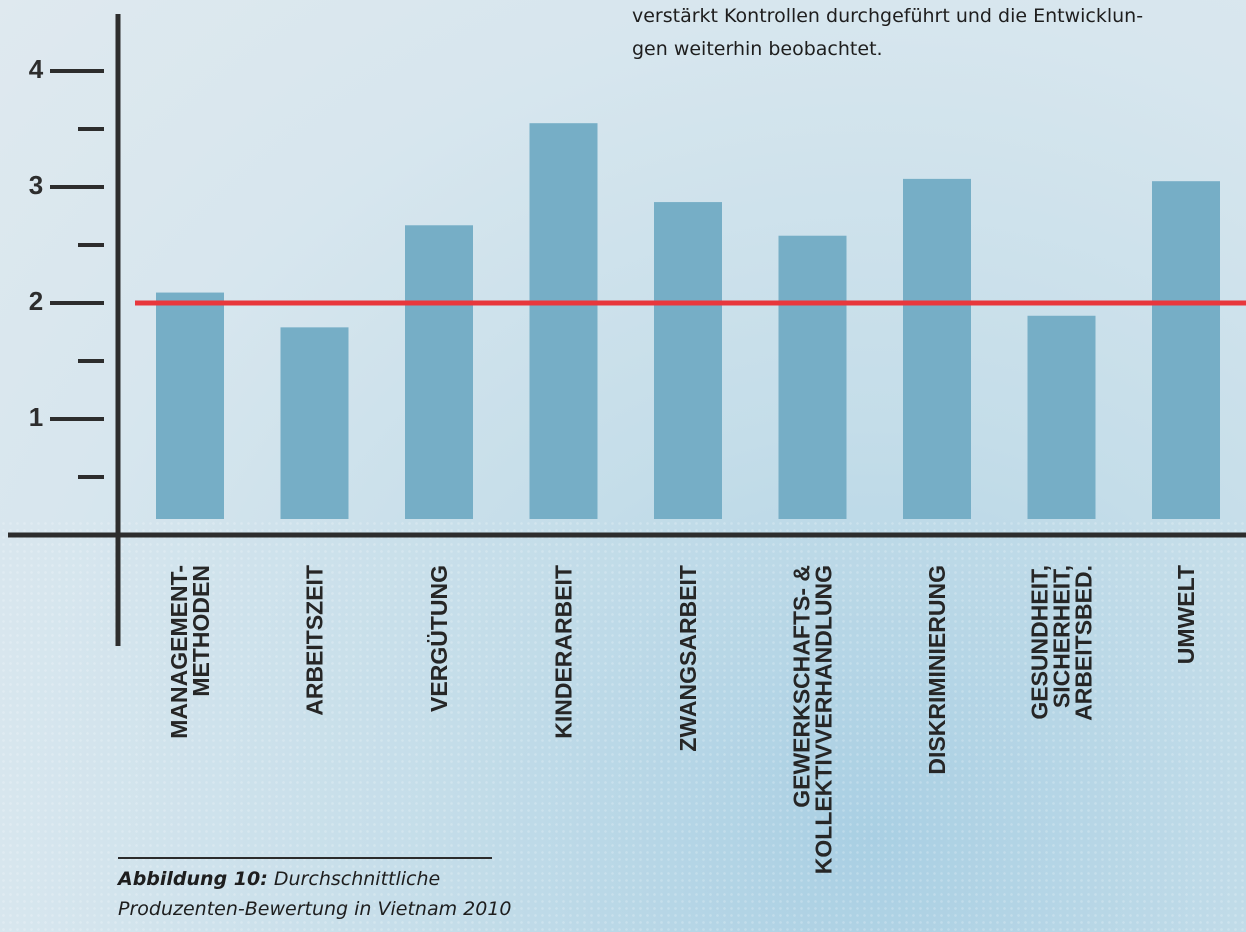 This screenshot has width=1246, height=932. I want to click on category-label-6: GEWERKSCHAFTS- &KOLLEKTIVVERHANDLUNG, so click(813, 719).